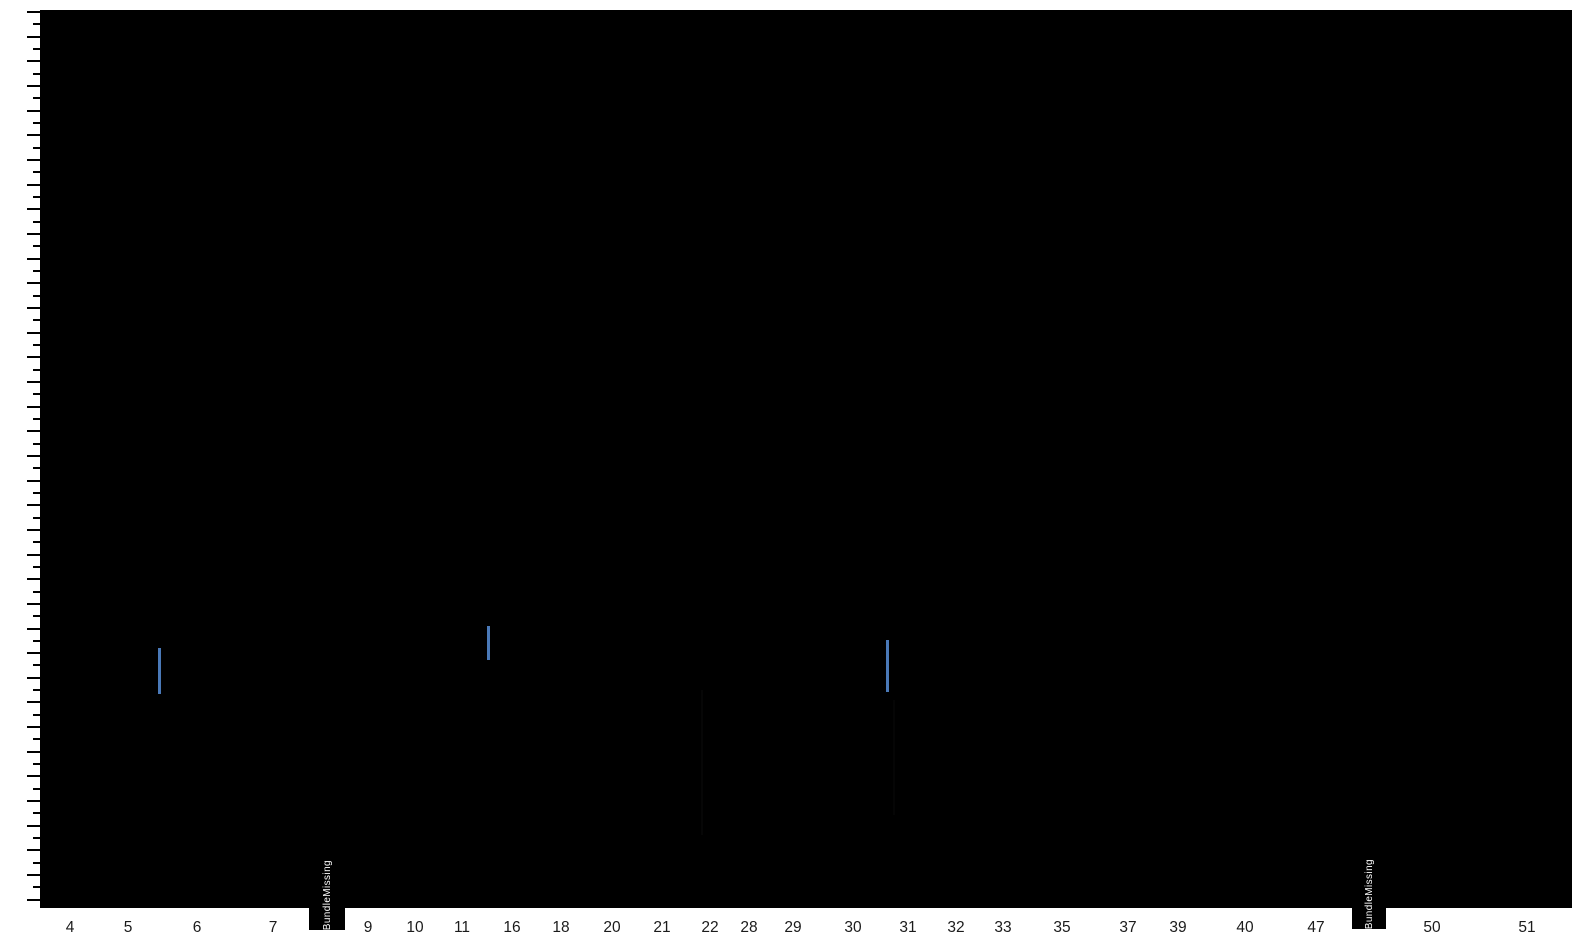 Image resolution: width=1572 pixels, height=950 pixels. What do you see at coordinates (710, 927) in the screenshot?
I see `bundle-number-22: 22` at bounding box center [710, 927].